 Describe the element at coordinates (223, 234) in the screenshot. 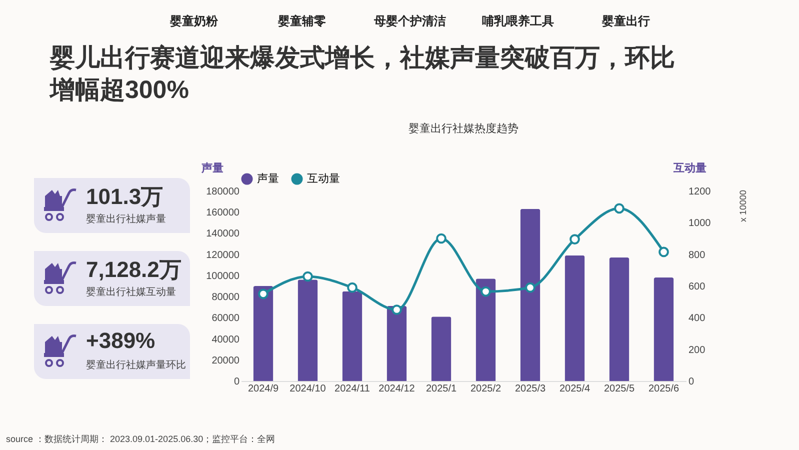

I see `y-tick-label: 140000` at that location.